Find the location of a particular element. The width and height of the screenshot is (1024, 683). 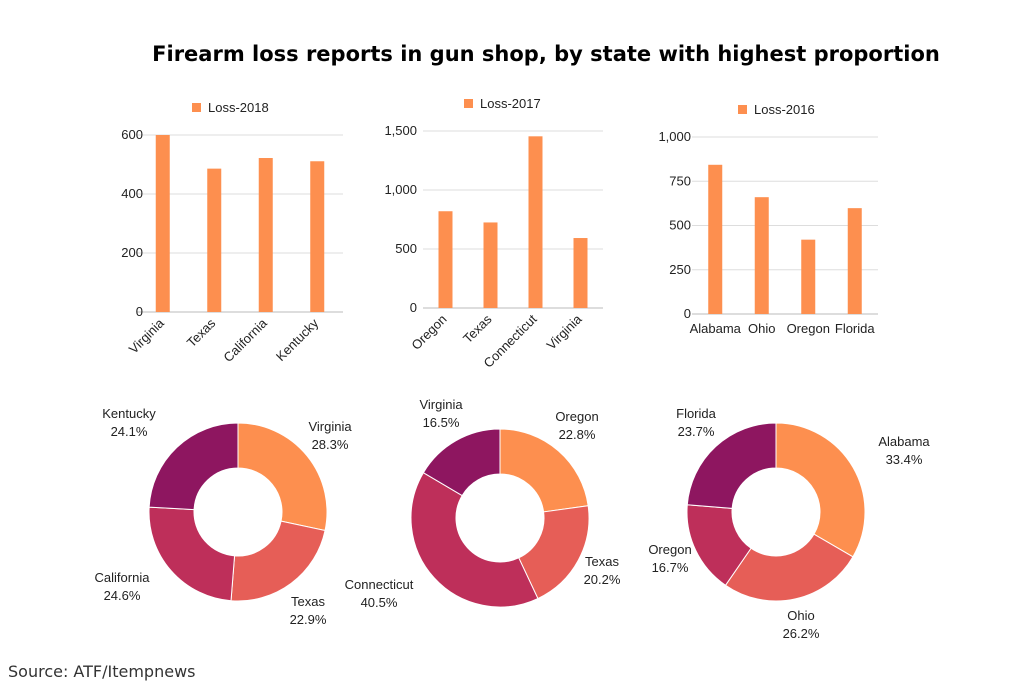

slice-percent: 16.5% is located at coordinates (441, 422).